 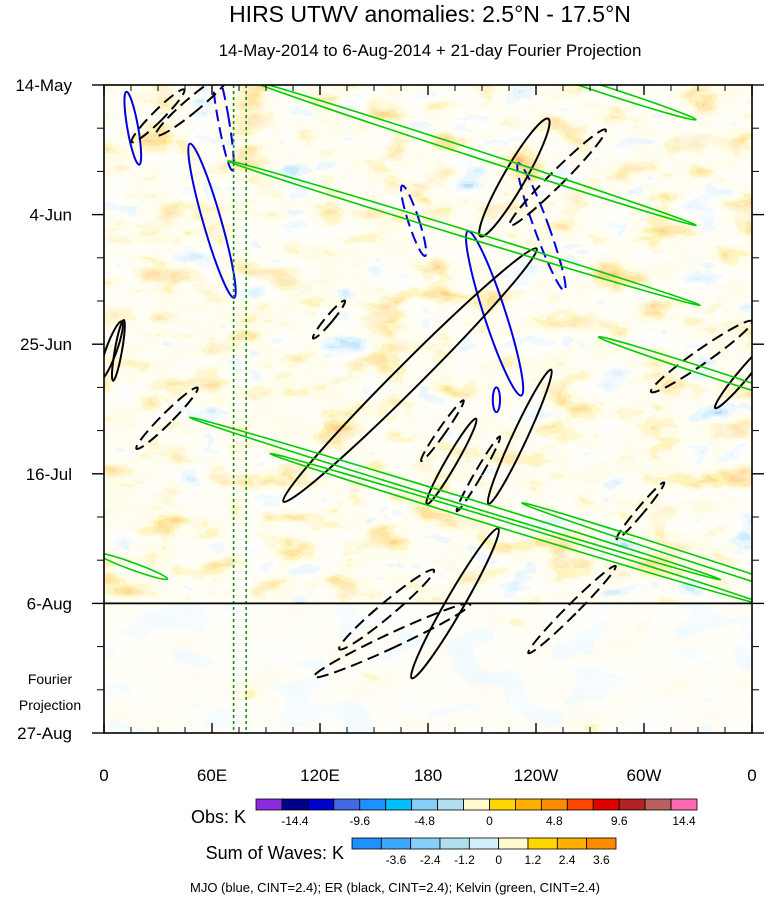 What do you see at coordinates (554, 821) in the screenshot?
I see `colorbar-label: 4.8` at bounding box center [554, 821].